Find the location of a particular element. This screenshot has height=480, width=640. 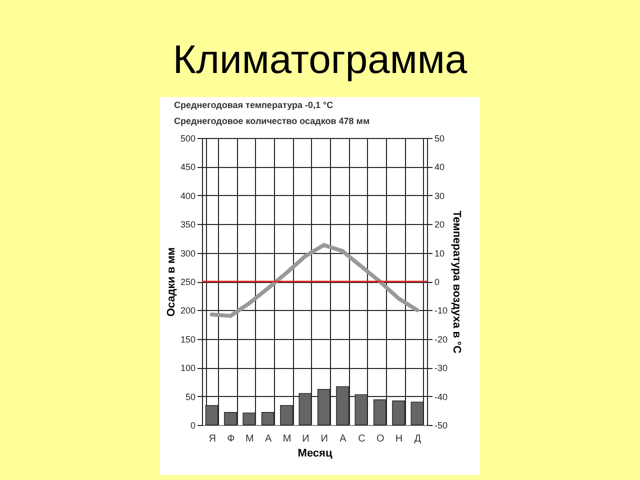

y-tick-label: 300 is located at coordinates (188, 253).